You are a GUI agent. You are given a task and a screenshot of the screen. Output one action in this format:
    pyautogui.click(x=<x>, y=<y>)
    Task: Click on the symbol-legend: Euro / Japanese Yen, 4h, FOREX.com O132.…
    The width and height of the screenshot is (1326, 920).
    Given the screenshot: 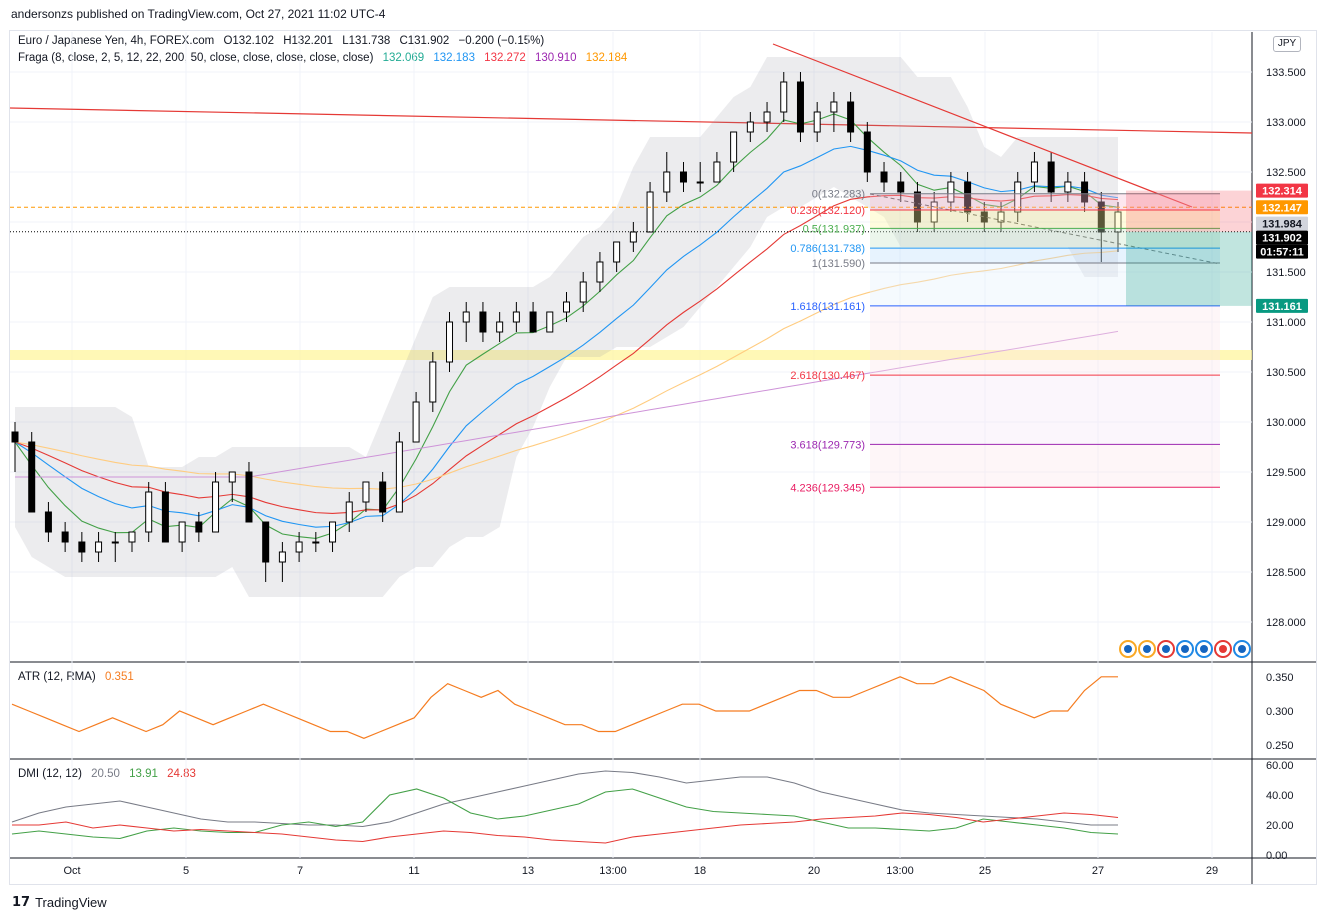 What is the action you would take?
    pyautogui.click(x=284, y=41)
    